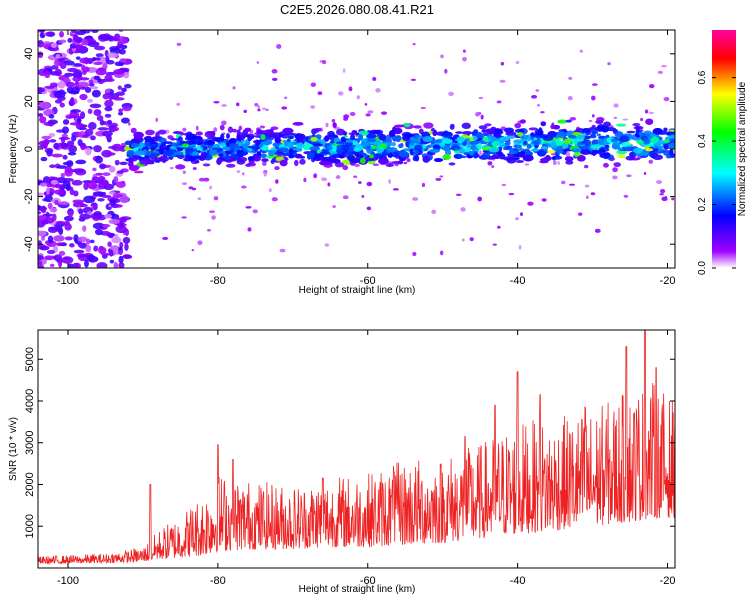 The width and height of the screenshot is (750, 600). What do you see at coordinates (13, 449) in the screenshot?
I see `snr-y-axis-label: SNR (10 * v/v)` at bounding box center [13, 449].